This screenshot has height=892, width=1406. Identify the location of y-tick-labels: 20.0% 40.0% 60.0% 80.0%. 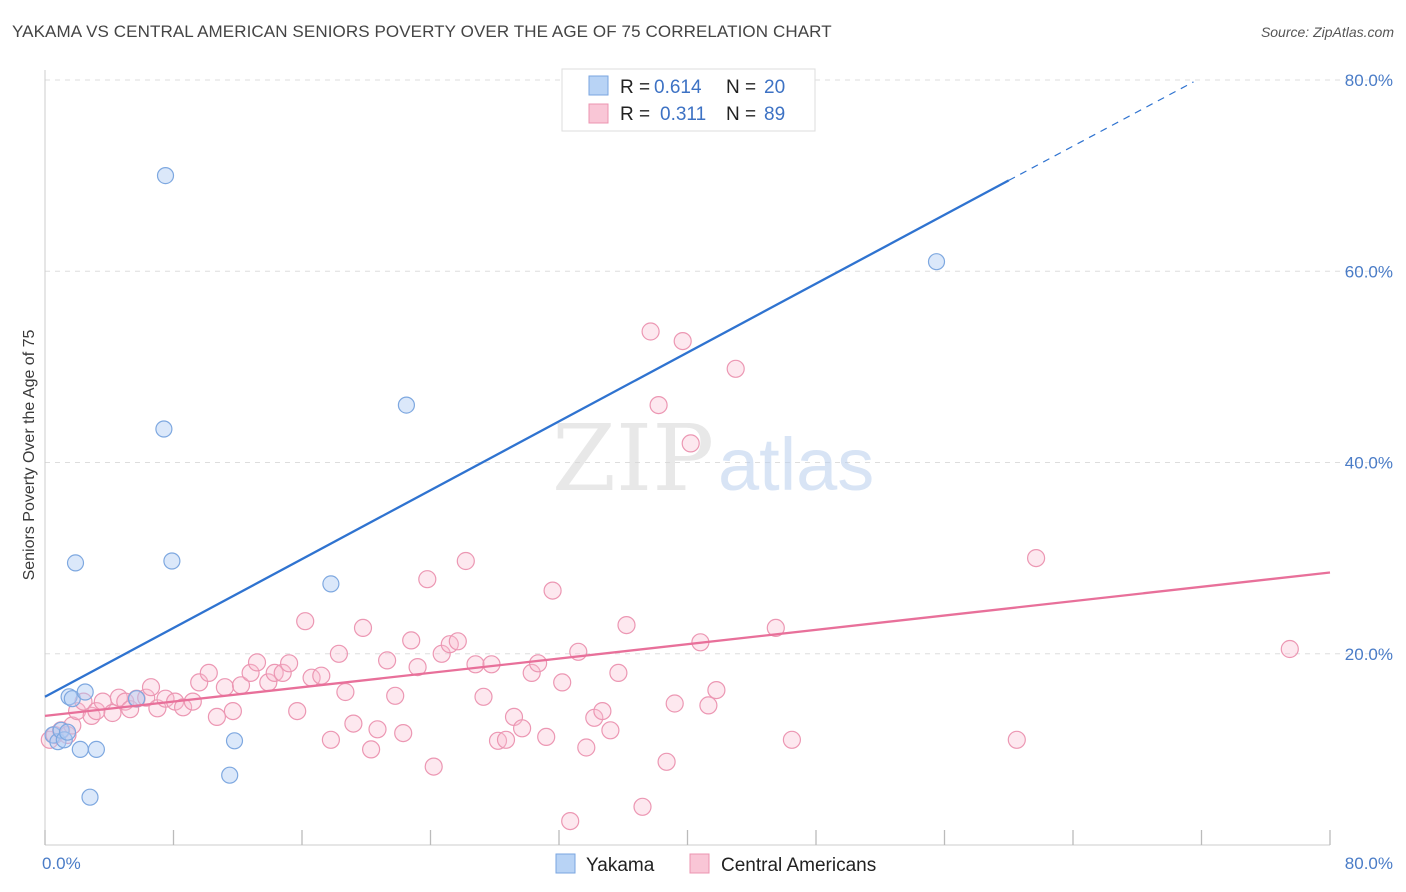
(1369, 367).